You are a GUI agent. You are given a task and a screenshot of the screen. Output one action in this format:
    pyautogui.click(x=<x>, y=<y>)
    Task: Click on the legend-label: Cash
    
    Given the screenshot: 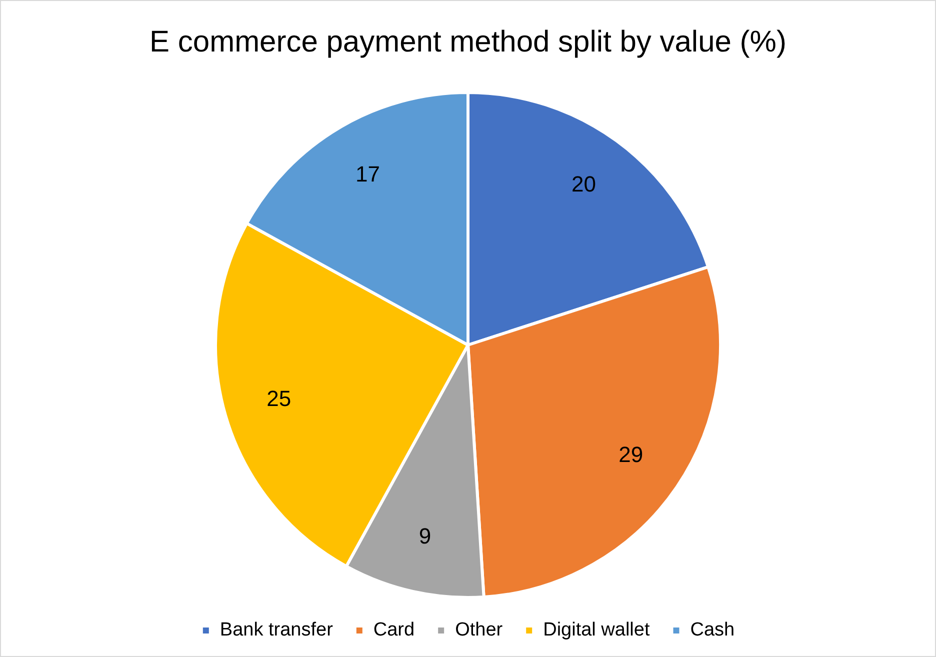 What is the action you would take?
    pyautogui.click(x=712, y=630)
    